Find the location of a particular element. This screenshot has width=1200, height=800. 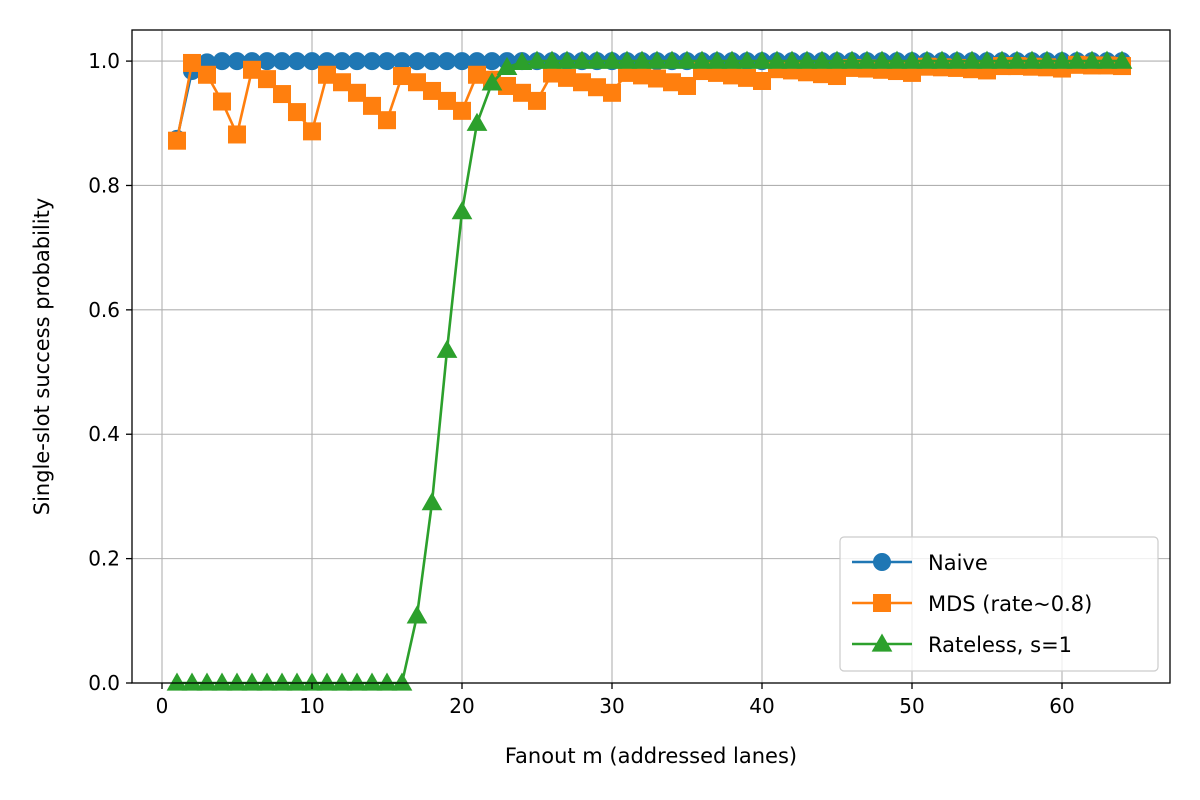

x-tick-label: 20 is located at coordinates (461, 706).